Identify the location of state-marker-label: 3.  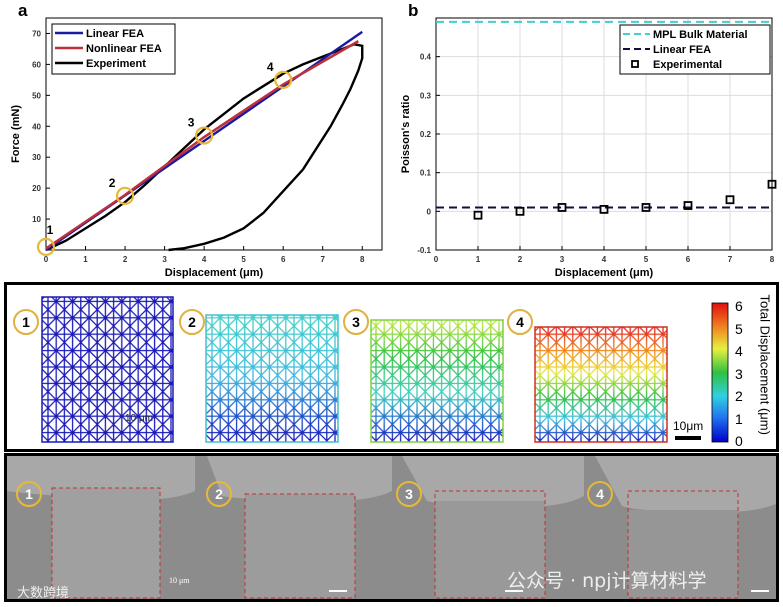
(191, 123).